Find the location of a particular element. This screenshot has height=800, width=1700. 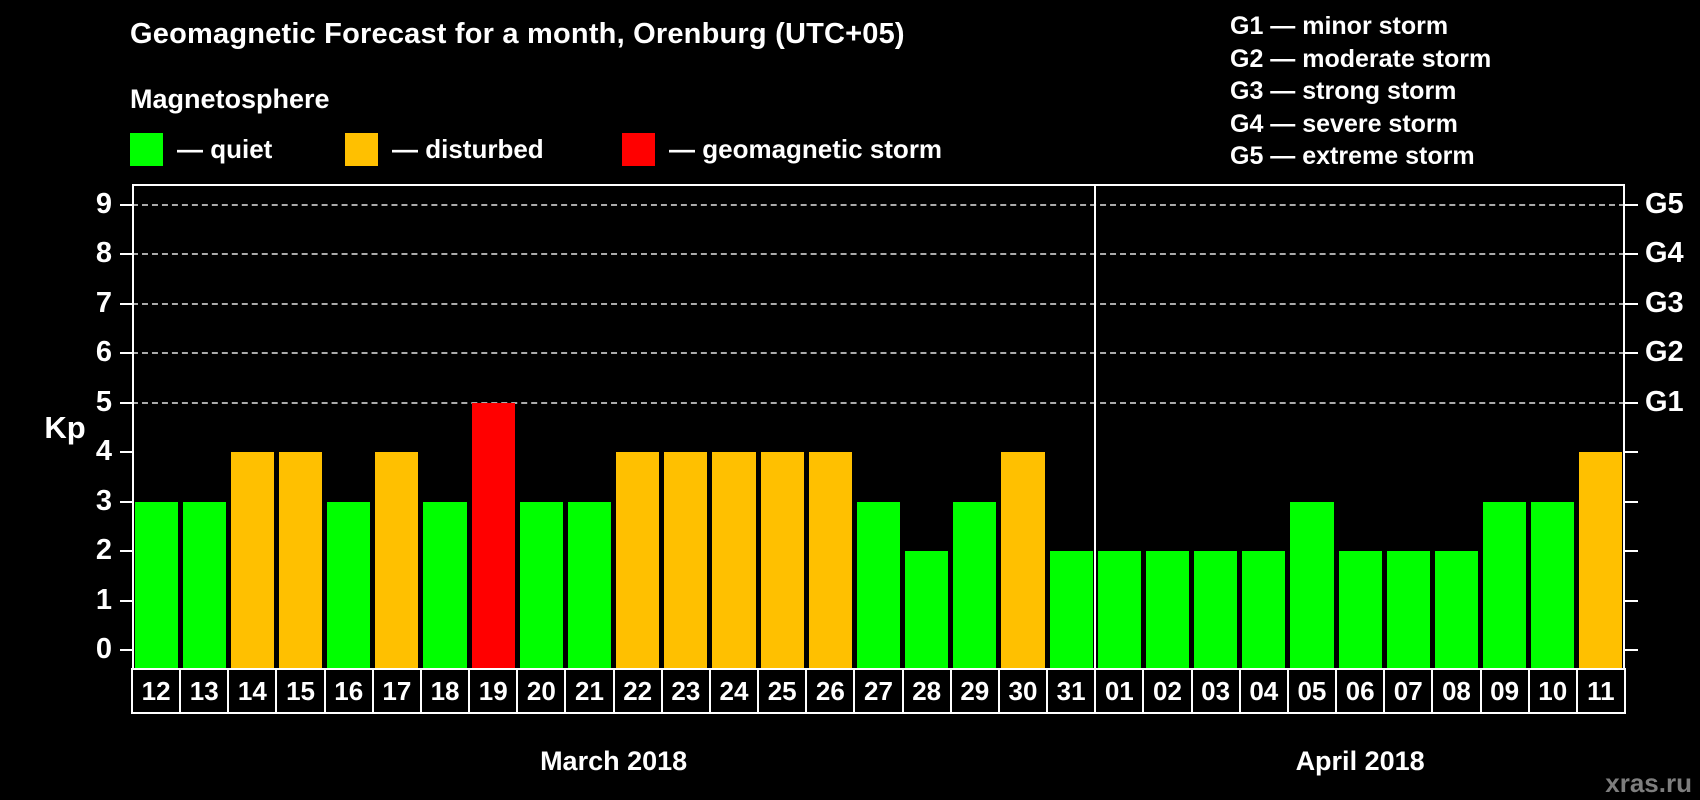

legend-item-storm: — geomagnetic storm is located at coordinates (782, 149).